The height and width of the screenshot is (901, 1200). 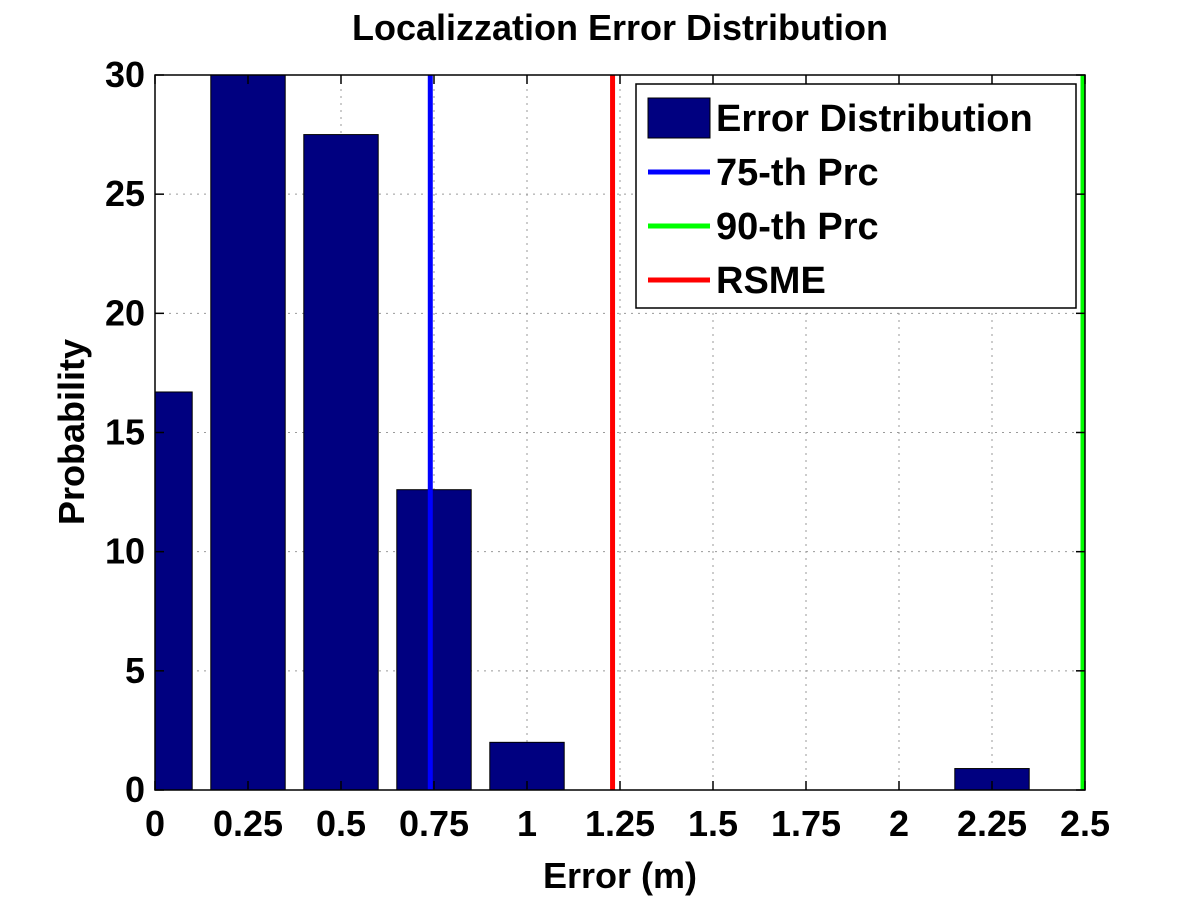 What do you see at coordinates (806, 823) in the screenshot?
I see `x-tick-label: 1.75` at bounding box center [806, 823].